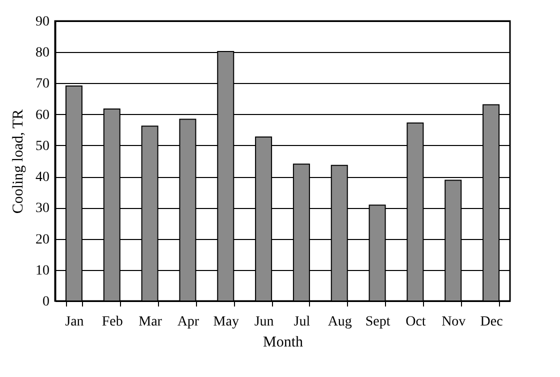  I want to click on x-tick-label: Aug, so click(340, 322).